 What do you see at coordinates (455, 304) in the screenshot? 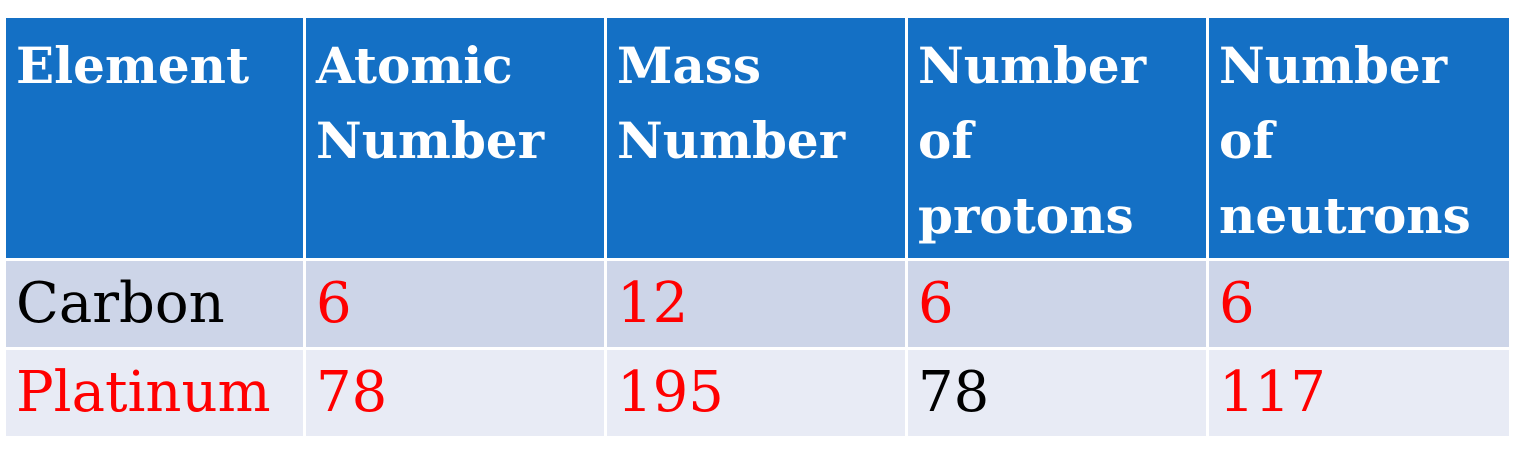
I see `cell-atomic-number: 6` at bounding box center [455, 304].